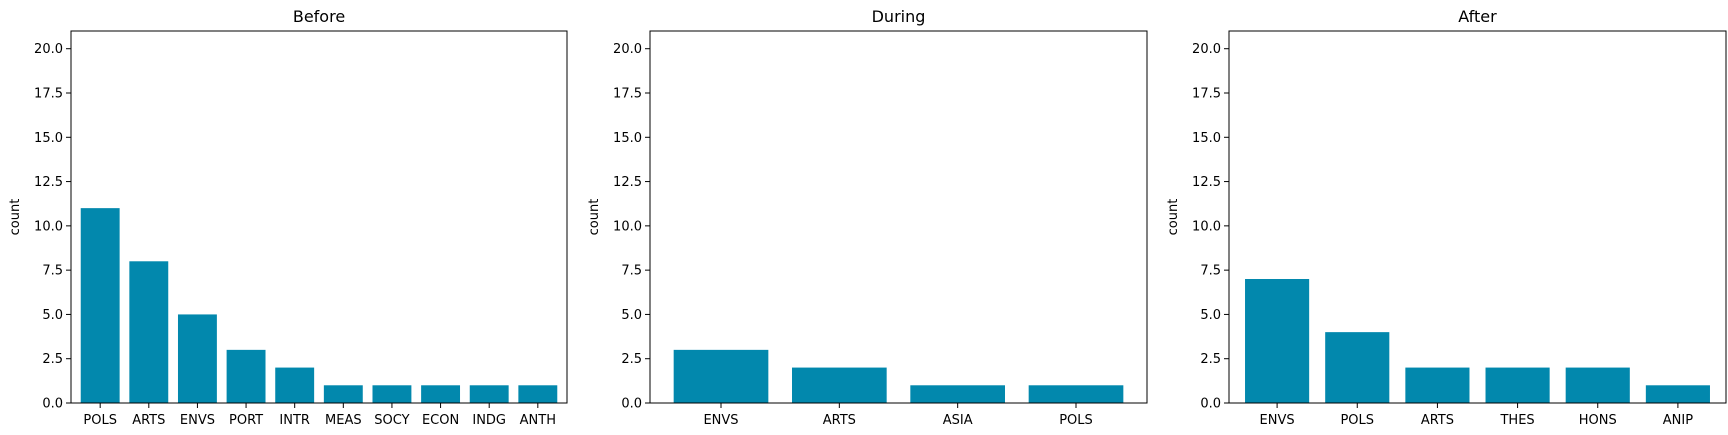  Describe the element at coordinates (1206, 94) in the screenshot. I see `ytick-label-after: 17.5` at that location.